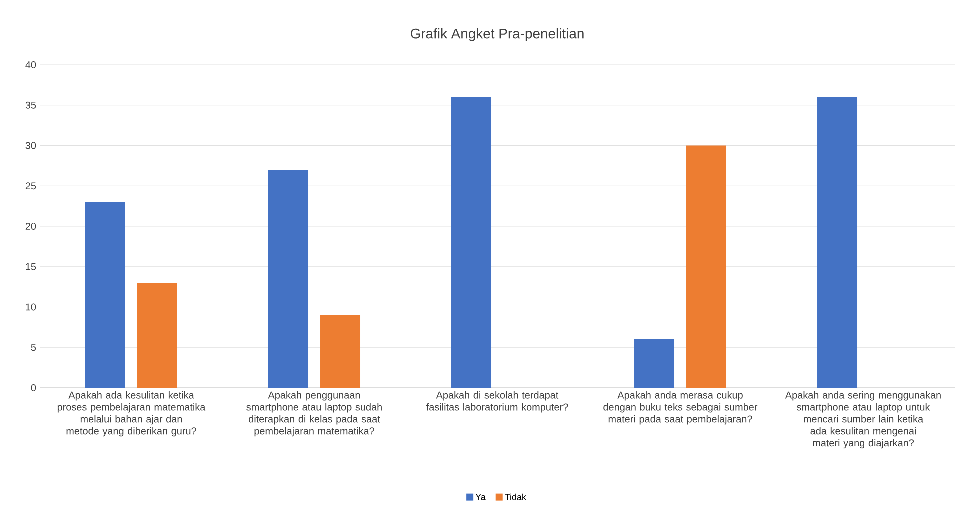 The image size is (971, 515). Describe the element at coordinates (31, 186) in the screenshot. I see `y-tick-label: 25` at that location.